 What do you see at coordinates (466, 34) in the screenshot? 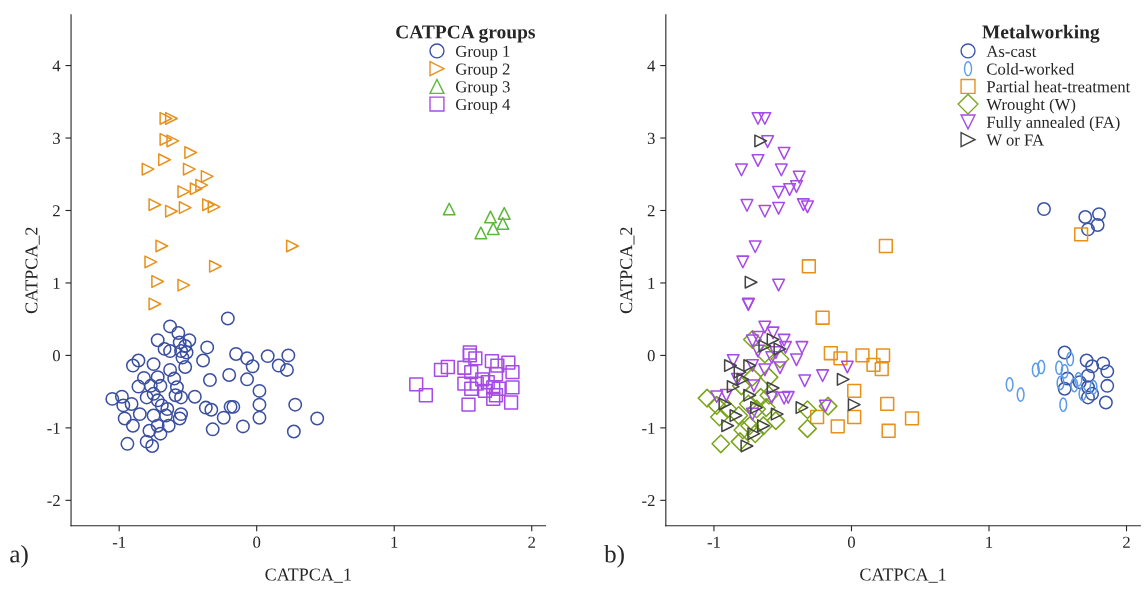
I see `legend-title: CATPCA groups` at bounding box center [466, 34].